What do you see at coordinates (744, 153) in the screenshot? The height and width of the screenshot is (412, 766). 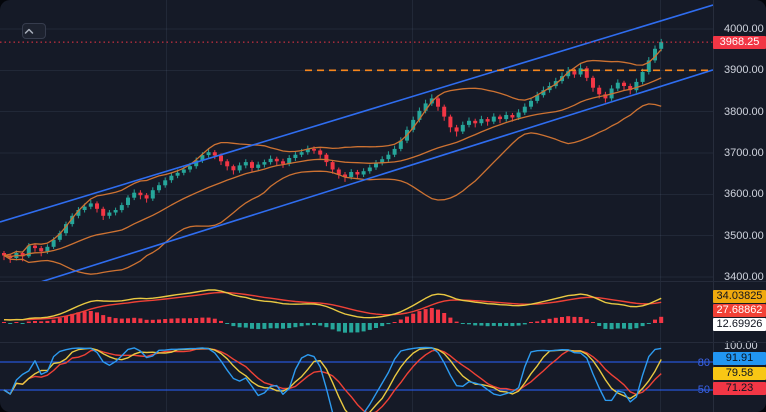 I see `price-axis-label: 3700.00` at bounding box center [744, 153].